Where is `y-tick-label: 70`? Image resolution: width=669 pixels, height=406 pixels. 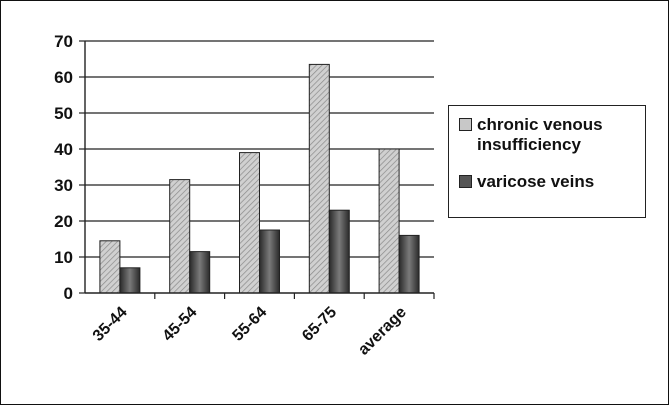
y-tick-label: 70 is located at coordinates (63, 41).